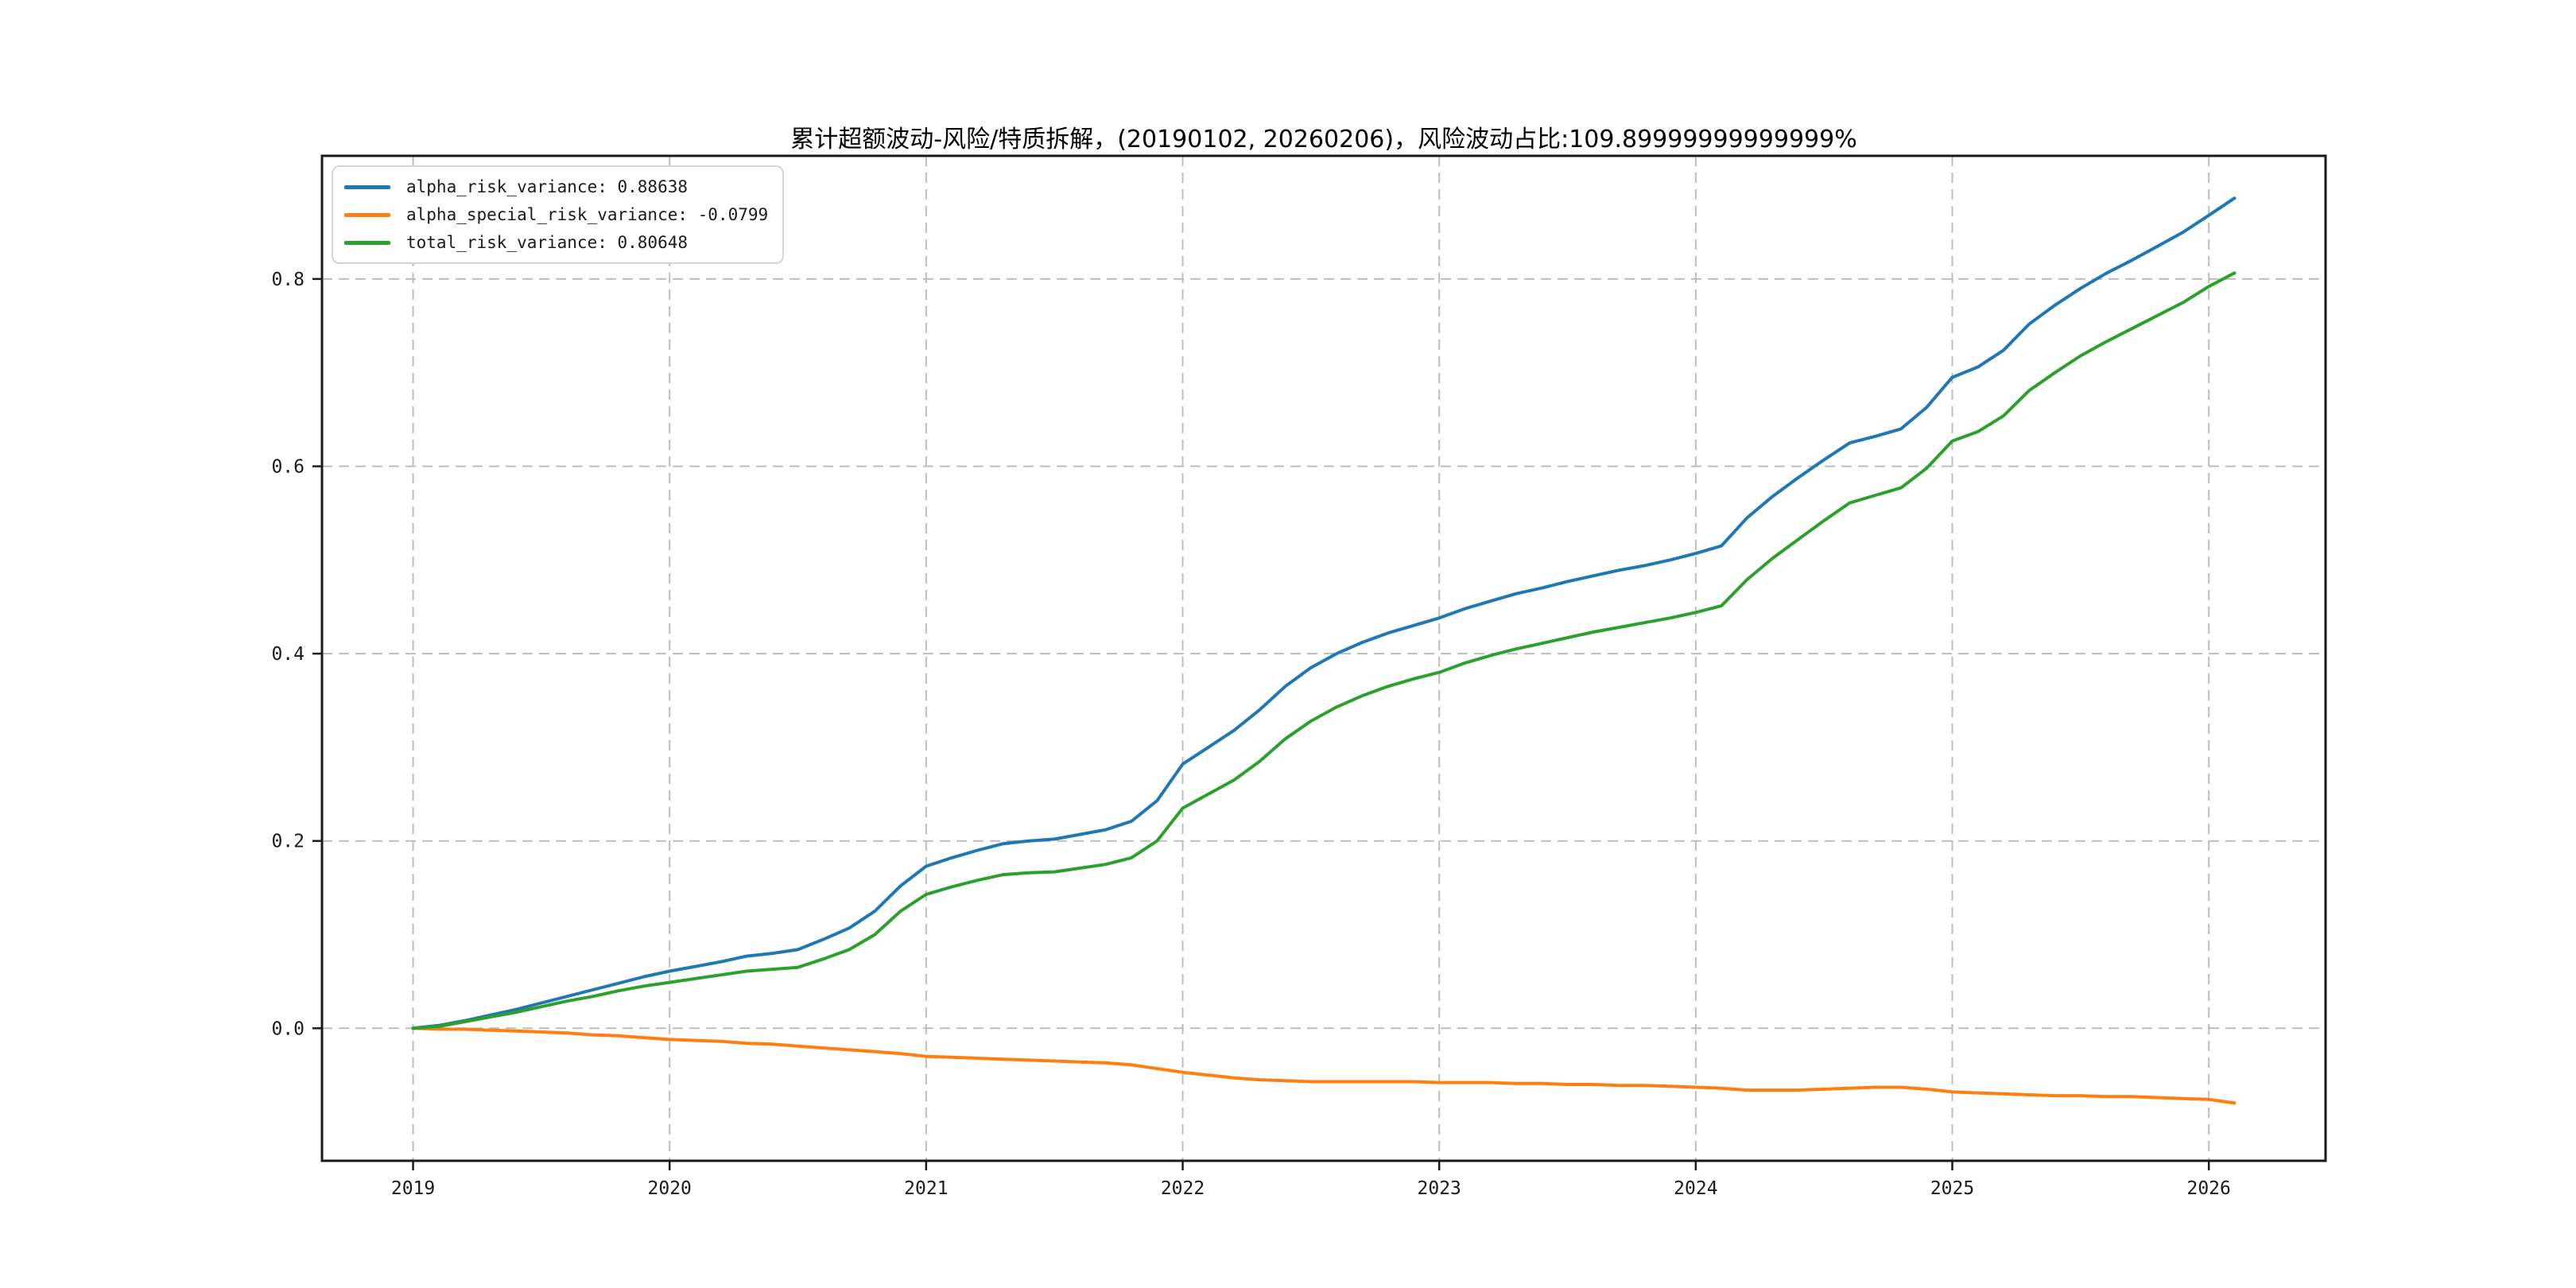 The height and width of the screenshot is (1288, 2576). I want to click on x-tick-label-2025: 2025, so click(1952, 1188).